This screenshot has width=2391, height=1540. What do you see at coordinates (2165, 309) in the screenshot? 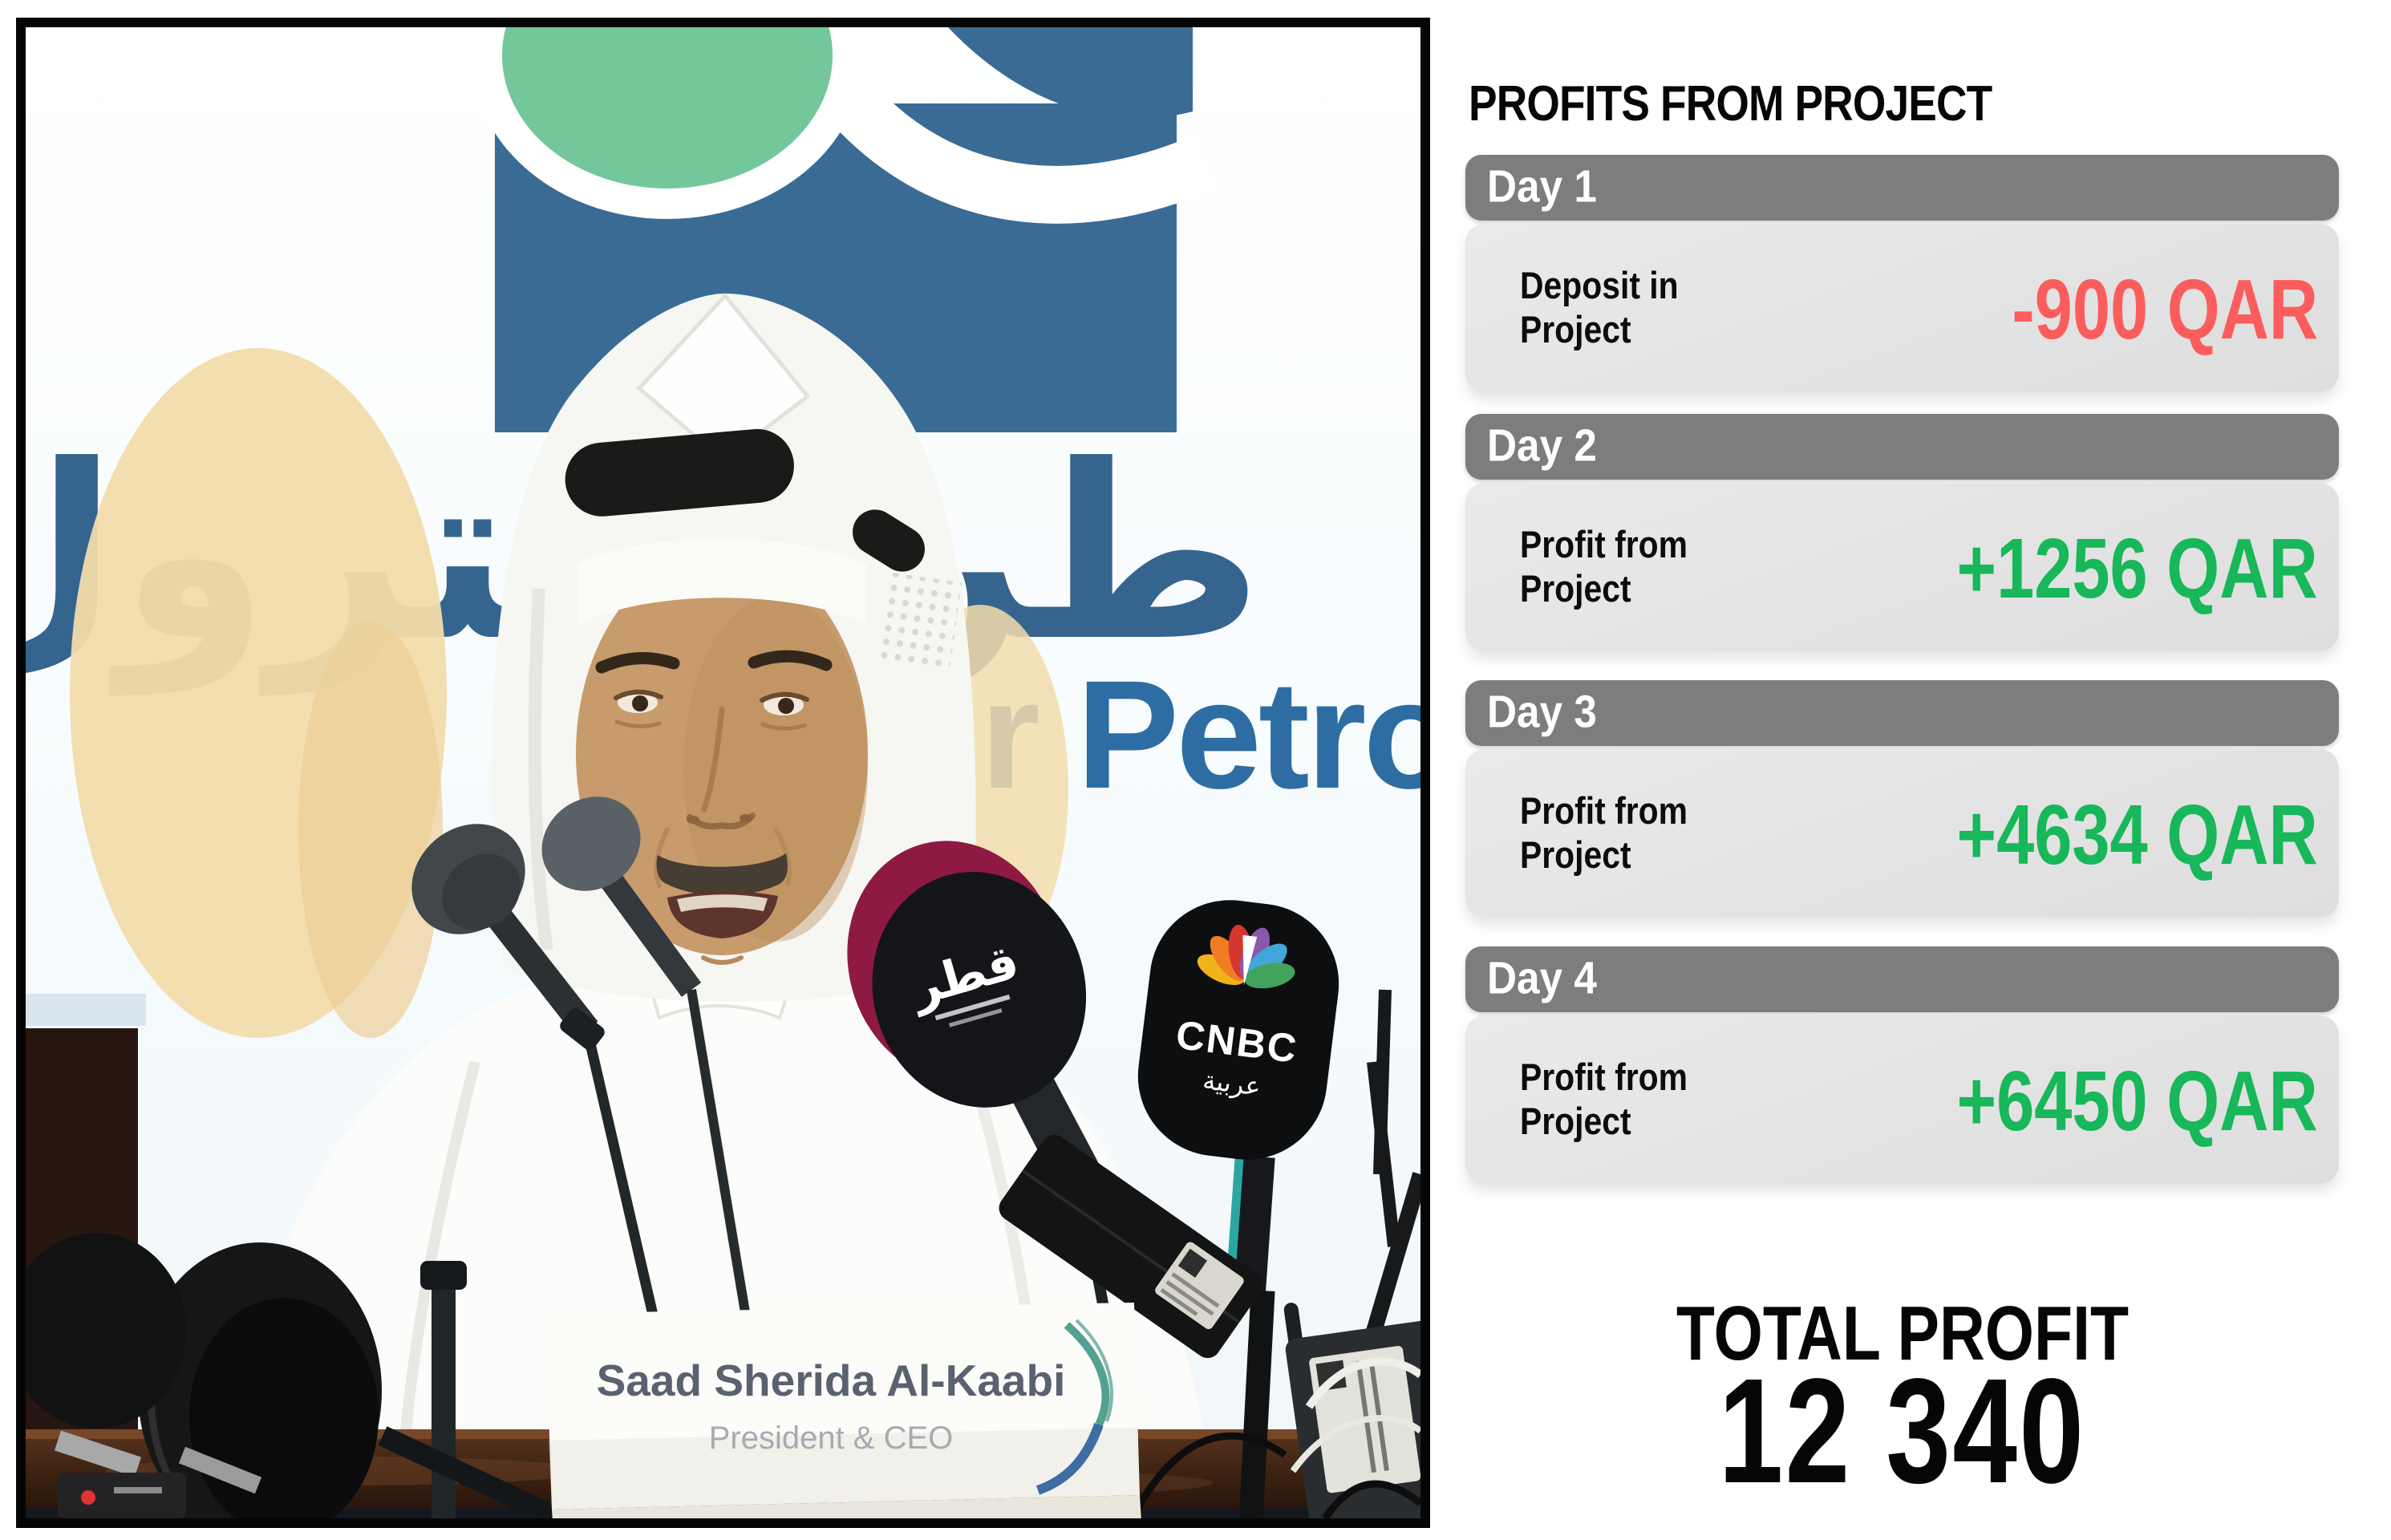
I see `day-1-value: -900 QAR` at bounding box center [2165, 309].